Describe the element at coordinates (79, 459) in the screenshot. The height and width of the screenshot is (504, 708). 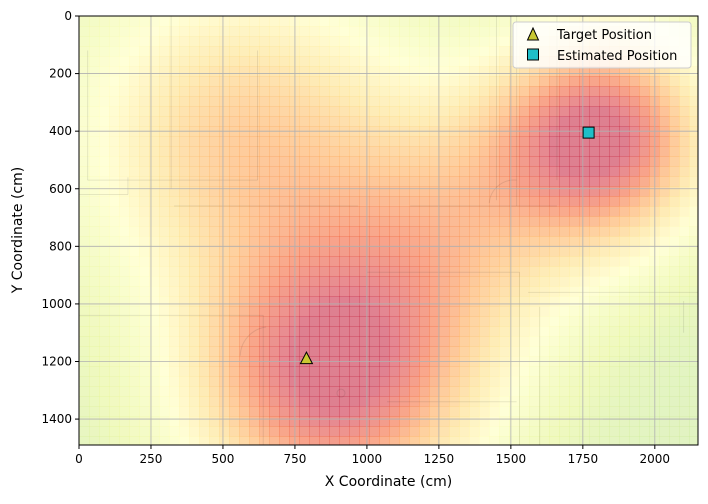
I see `x-tick-label: 0` at that location.